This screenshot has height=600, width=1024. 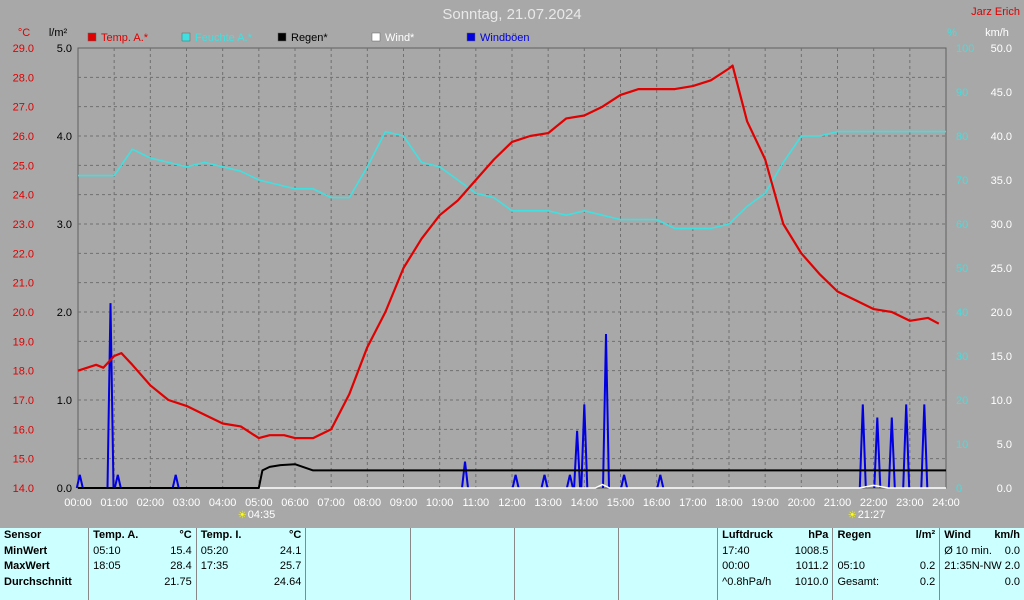 What do you see at coordinates (1004, 489) in the screenshot?
I see `wind-tick-label: 0.0` at bounding box center [1004, 489].